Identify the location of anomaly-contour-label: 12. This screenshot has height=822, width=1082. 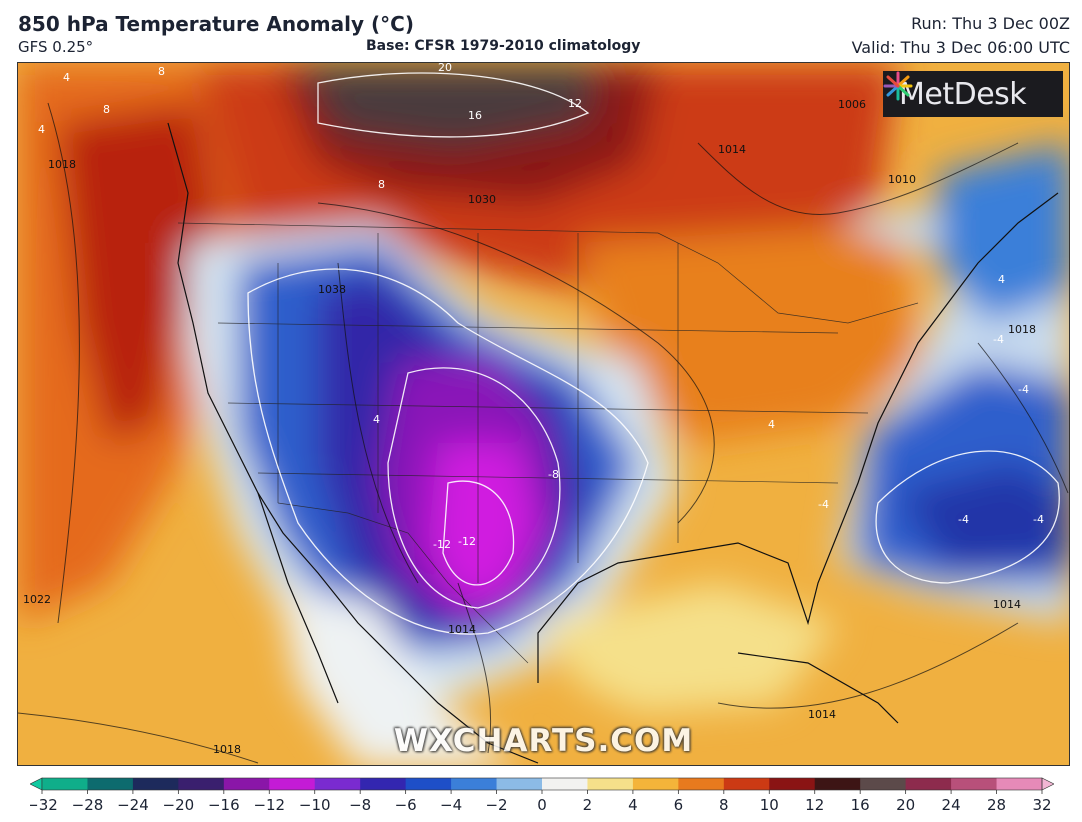
(575, 103).